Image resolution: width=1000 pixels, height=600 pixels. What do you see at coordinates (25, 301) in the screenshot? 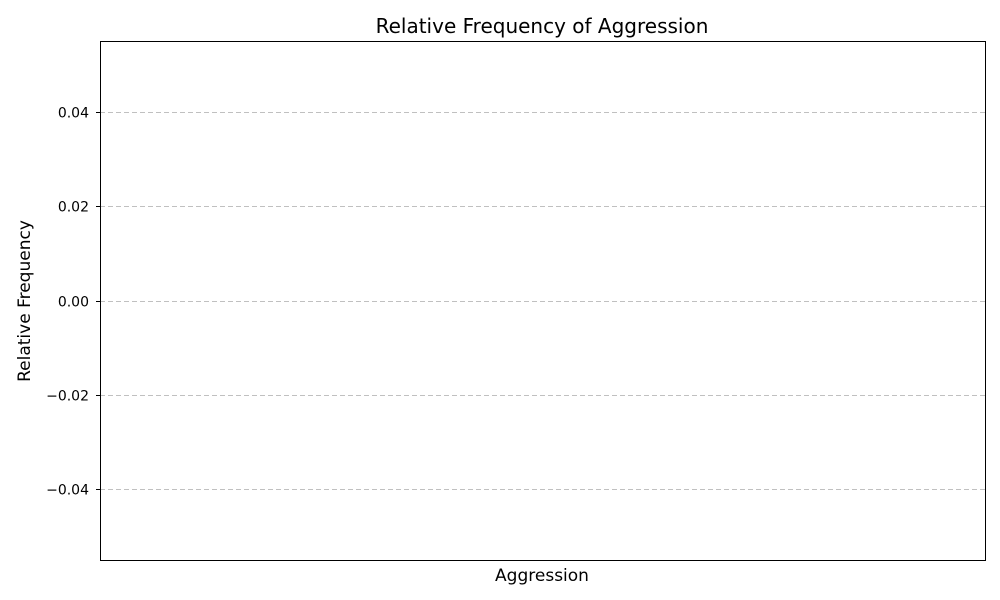
I see `y-axis-label: Relative Frequency` at bounding box center [25, 301].